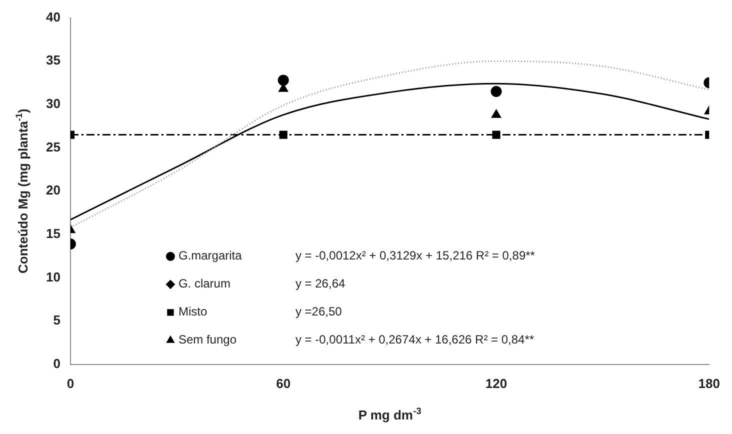 The height and width of the screenshot is (434, 732). What do you see at coordinates (22, 191) in the screenshot?
I see `y-axis-title: Conteúdo Mg (mg planta-1)` at bounding box center [22, 191].